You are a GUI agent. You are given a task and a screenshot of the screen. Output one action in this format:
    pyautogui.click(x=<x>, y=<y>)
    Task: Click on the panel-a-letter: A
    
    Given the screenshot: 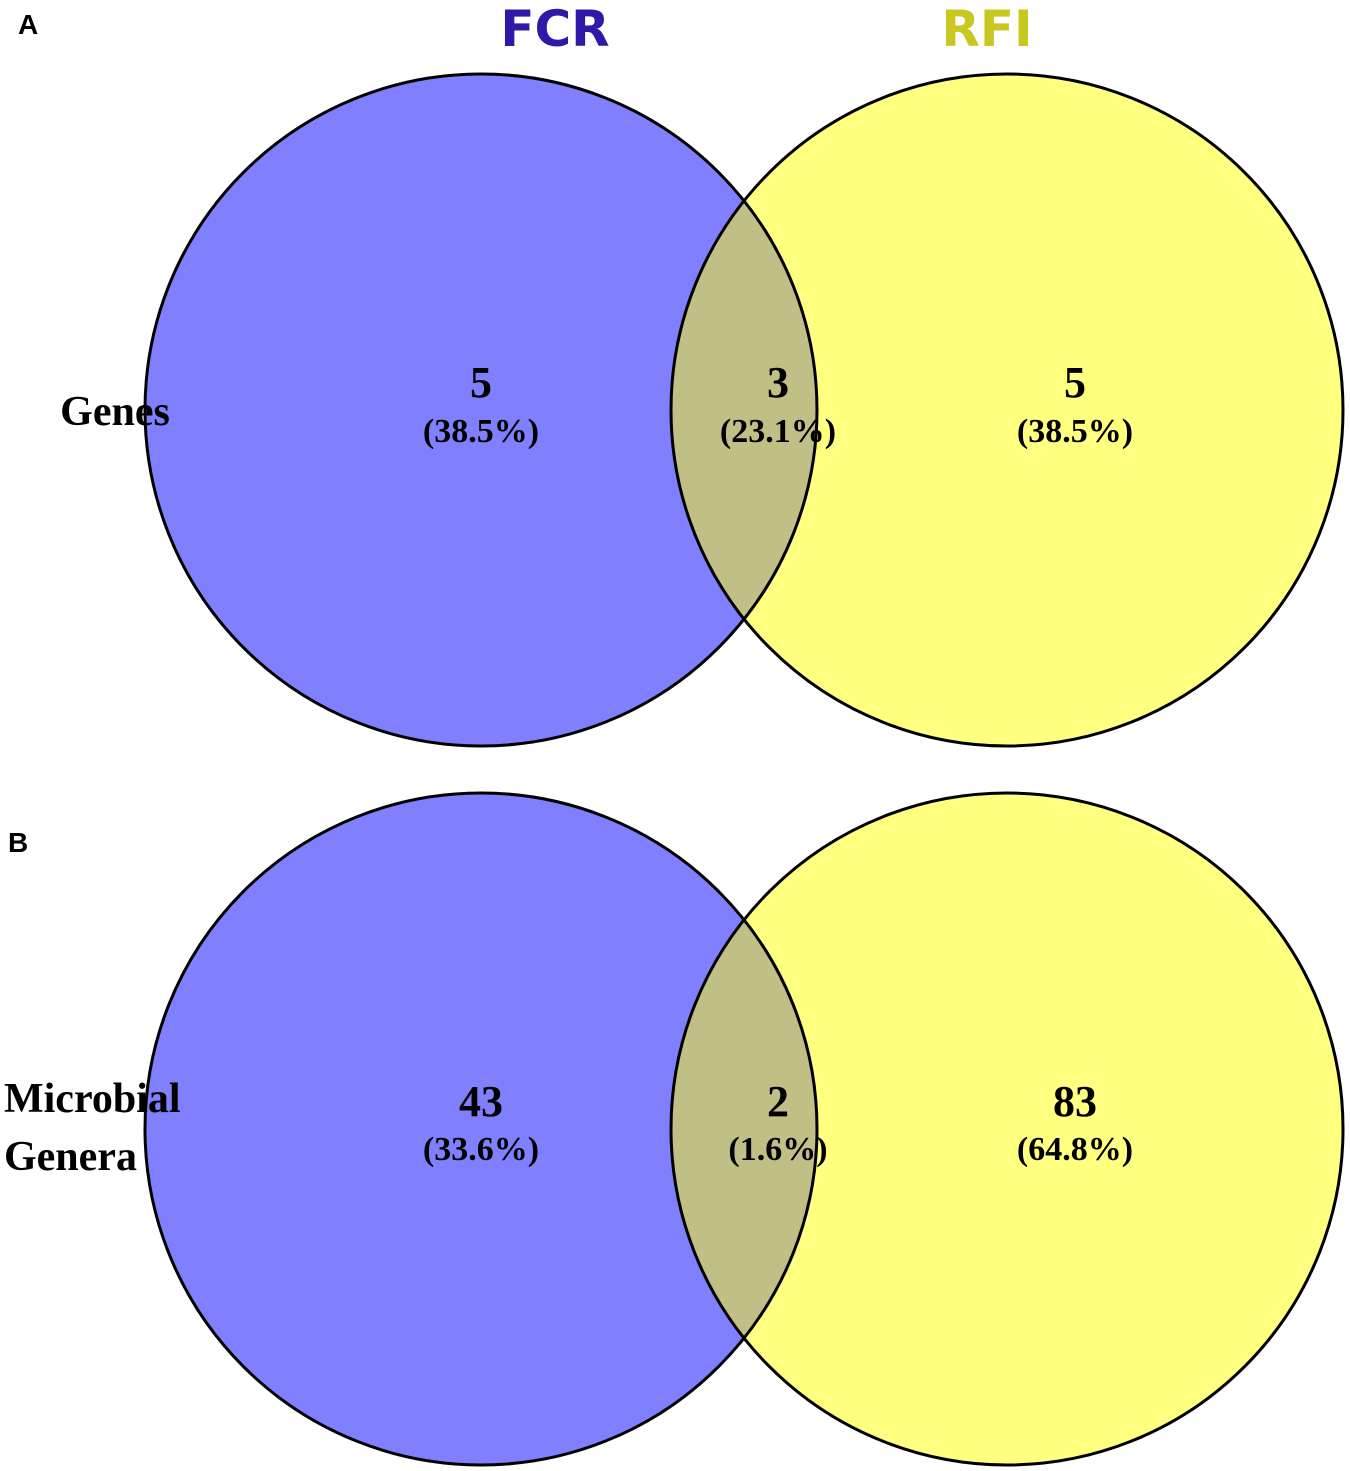 What is the action you would take?
    pyautogui.click(x=28, y=24)
    